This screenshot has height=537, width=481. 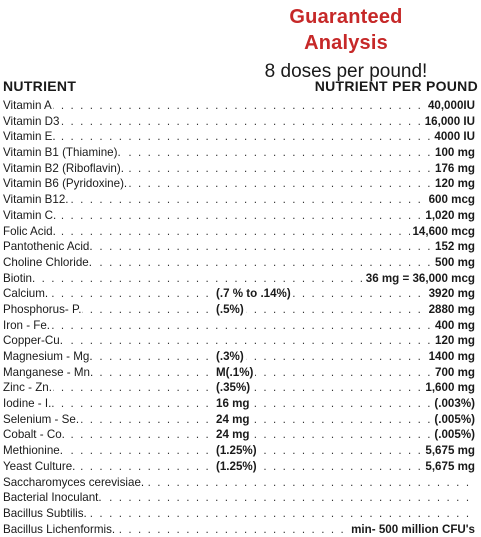 What do you see at coordinates (60, 529) in the screenshot?
I see `nutrient-name: Bacillus Lichenformis.` at bounding box center [60, 529].